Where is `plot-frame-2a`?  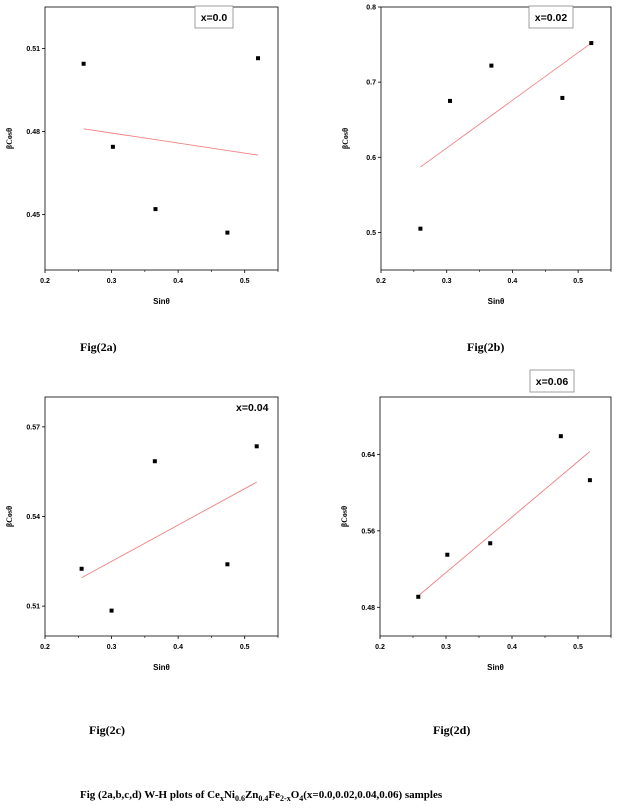
plot-frame-2a is located at coordinates (161, 138).